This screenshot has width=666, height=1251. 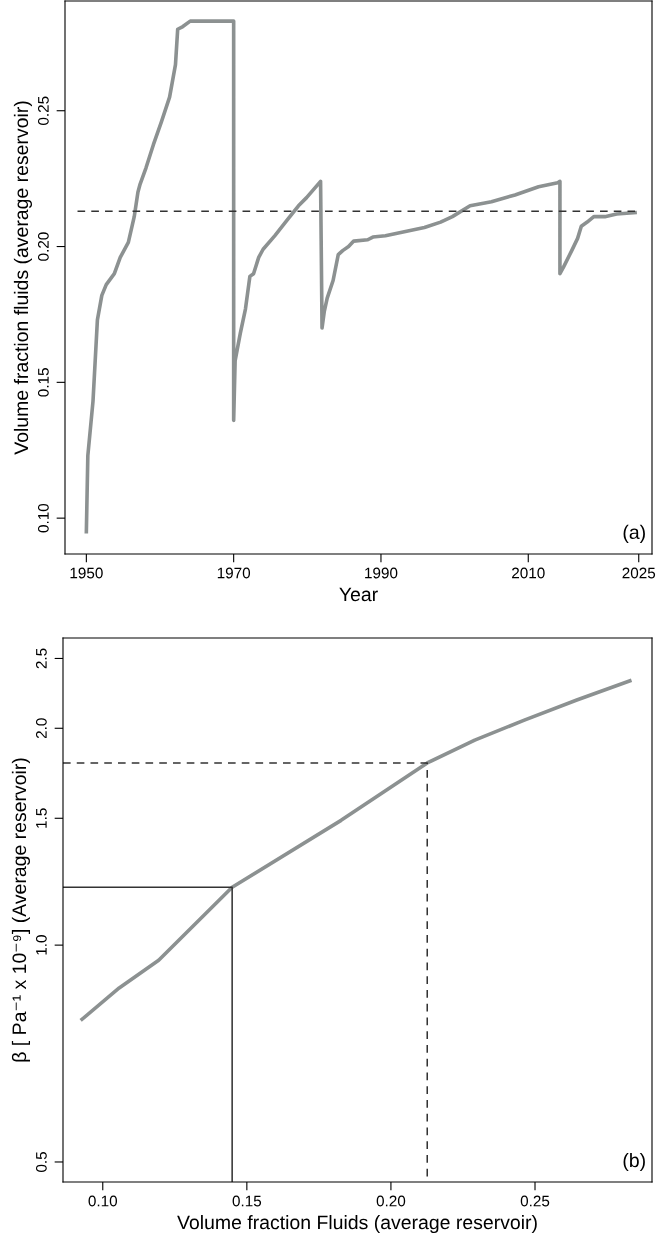 I want to click on x-tick-label: 0.10, so click(x=103, y=1201).